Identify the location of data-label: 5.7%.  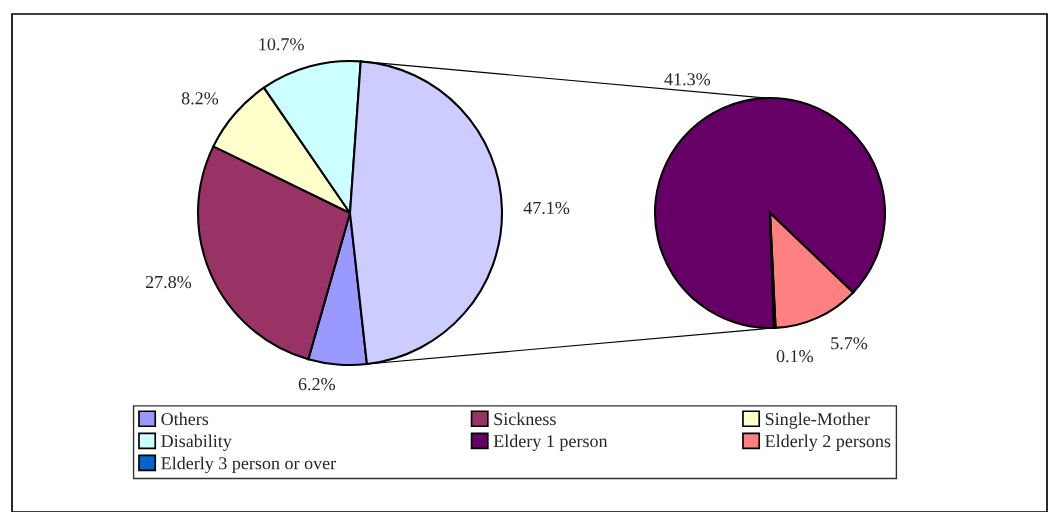
(849, 343).